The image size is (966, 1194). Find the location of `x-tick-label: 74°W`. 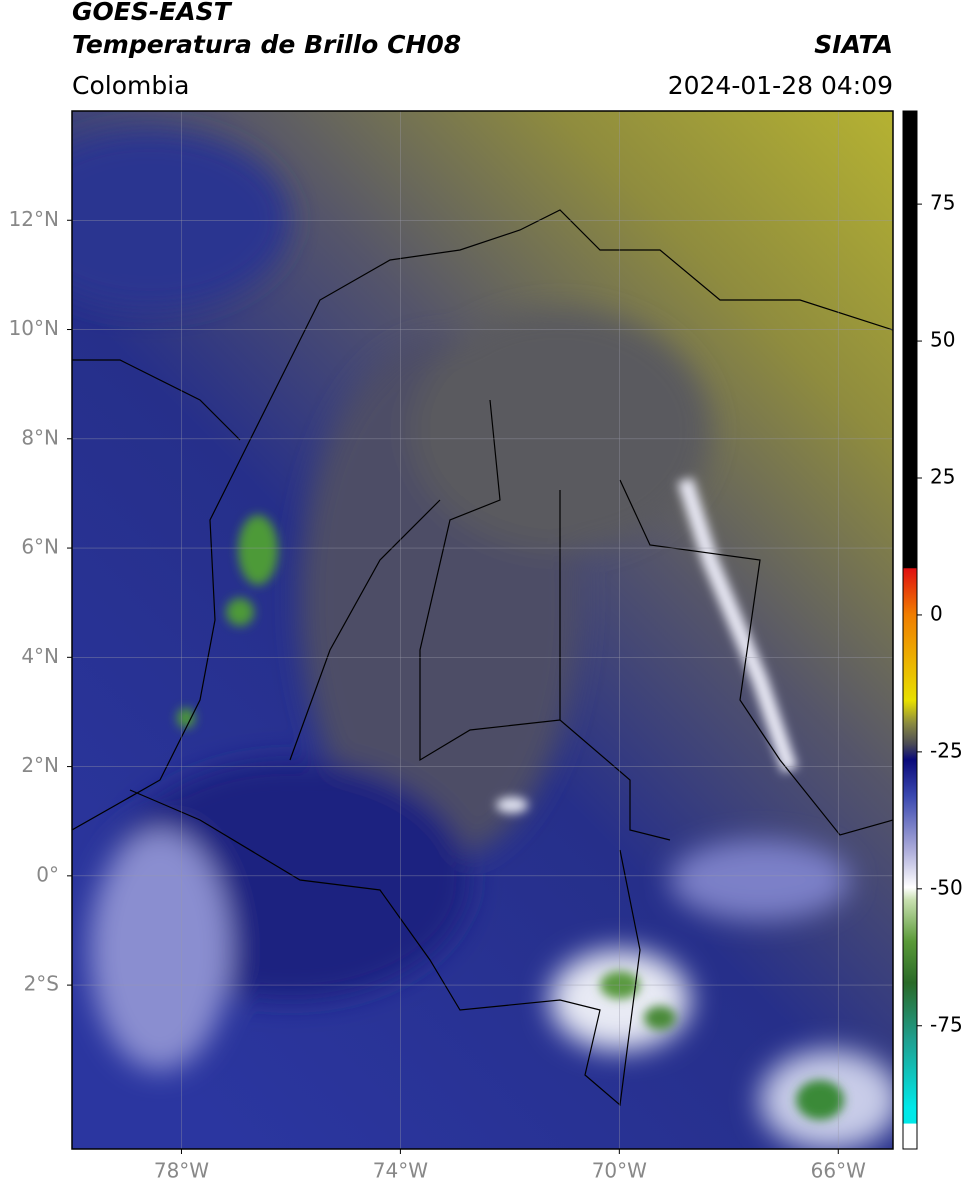

x-tick-label: 74°W is located at coordinates (400, 1171).